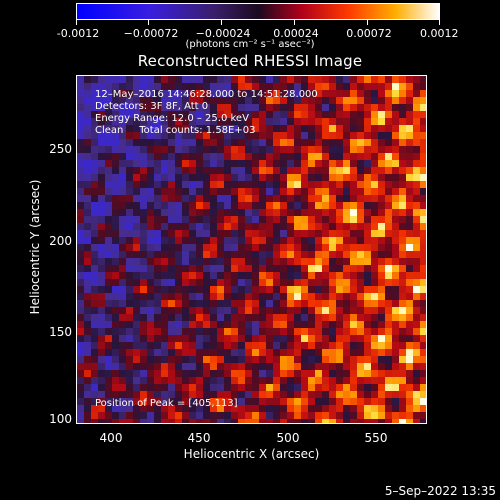 The height and width of the screenshot is (500, 500). I want to click on y-tick-label: 200, so click(60, 241).